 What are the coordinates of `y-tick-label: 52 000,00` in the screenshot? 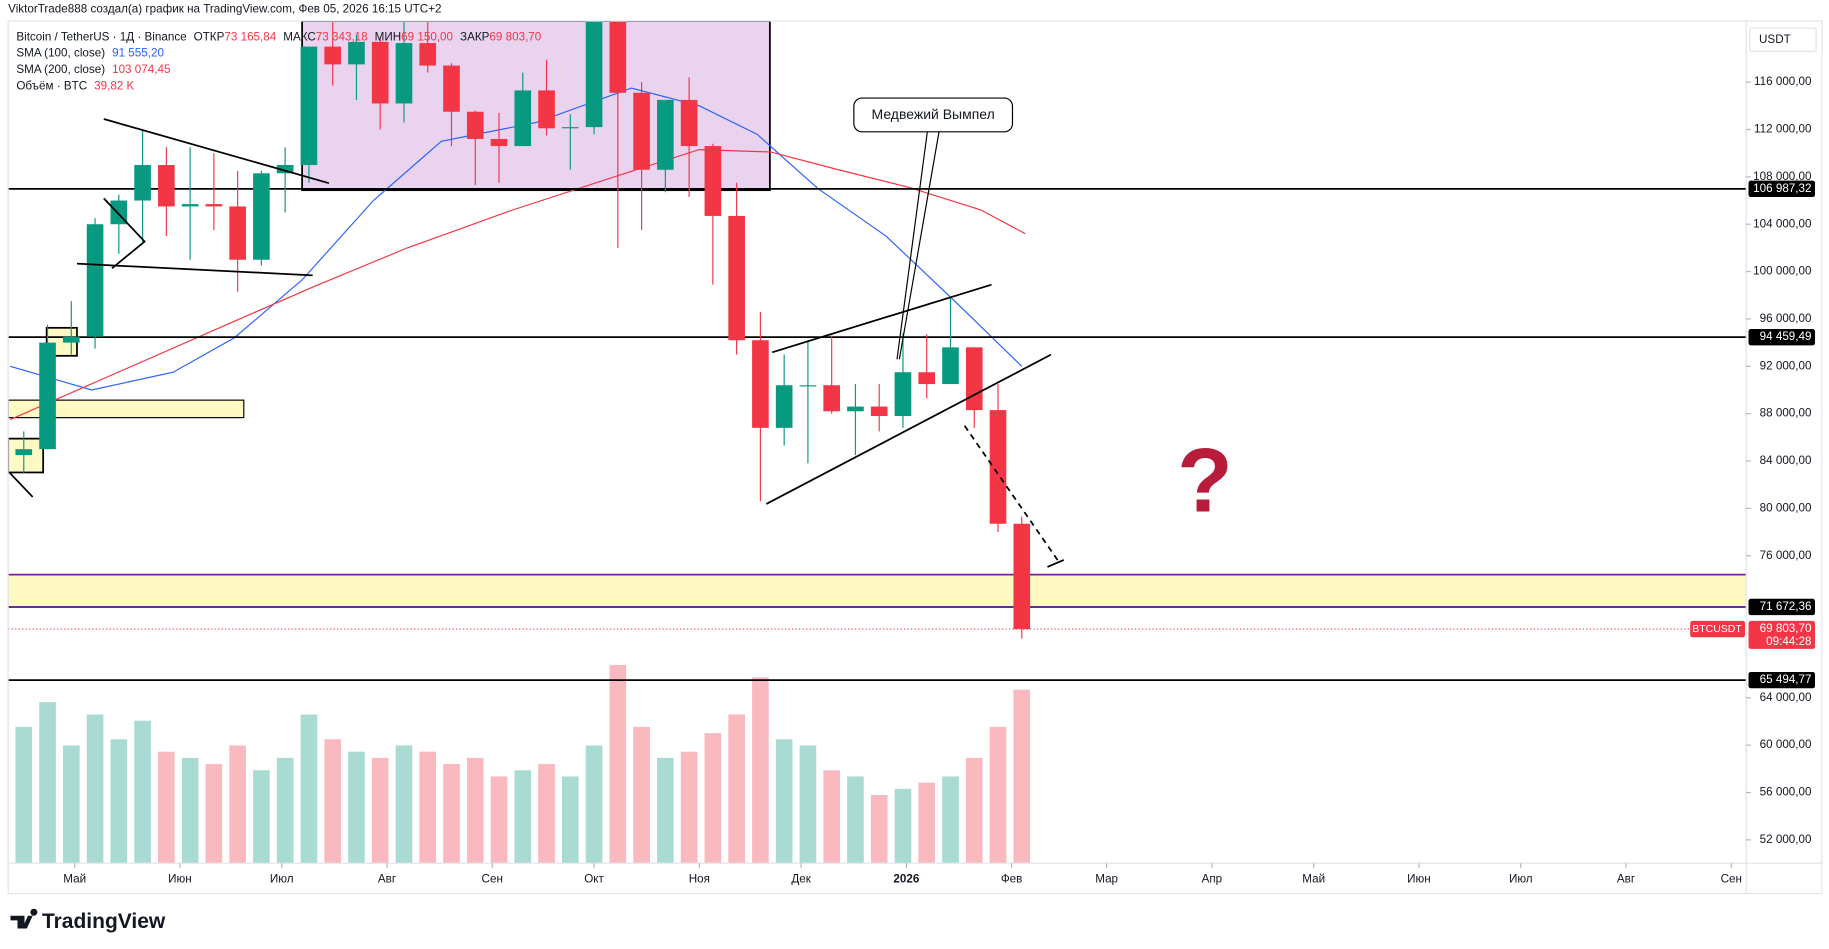 It's located at (1786, 839).